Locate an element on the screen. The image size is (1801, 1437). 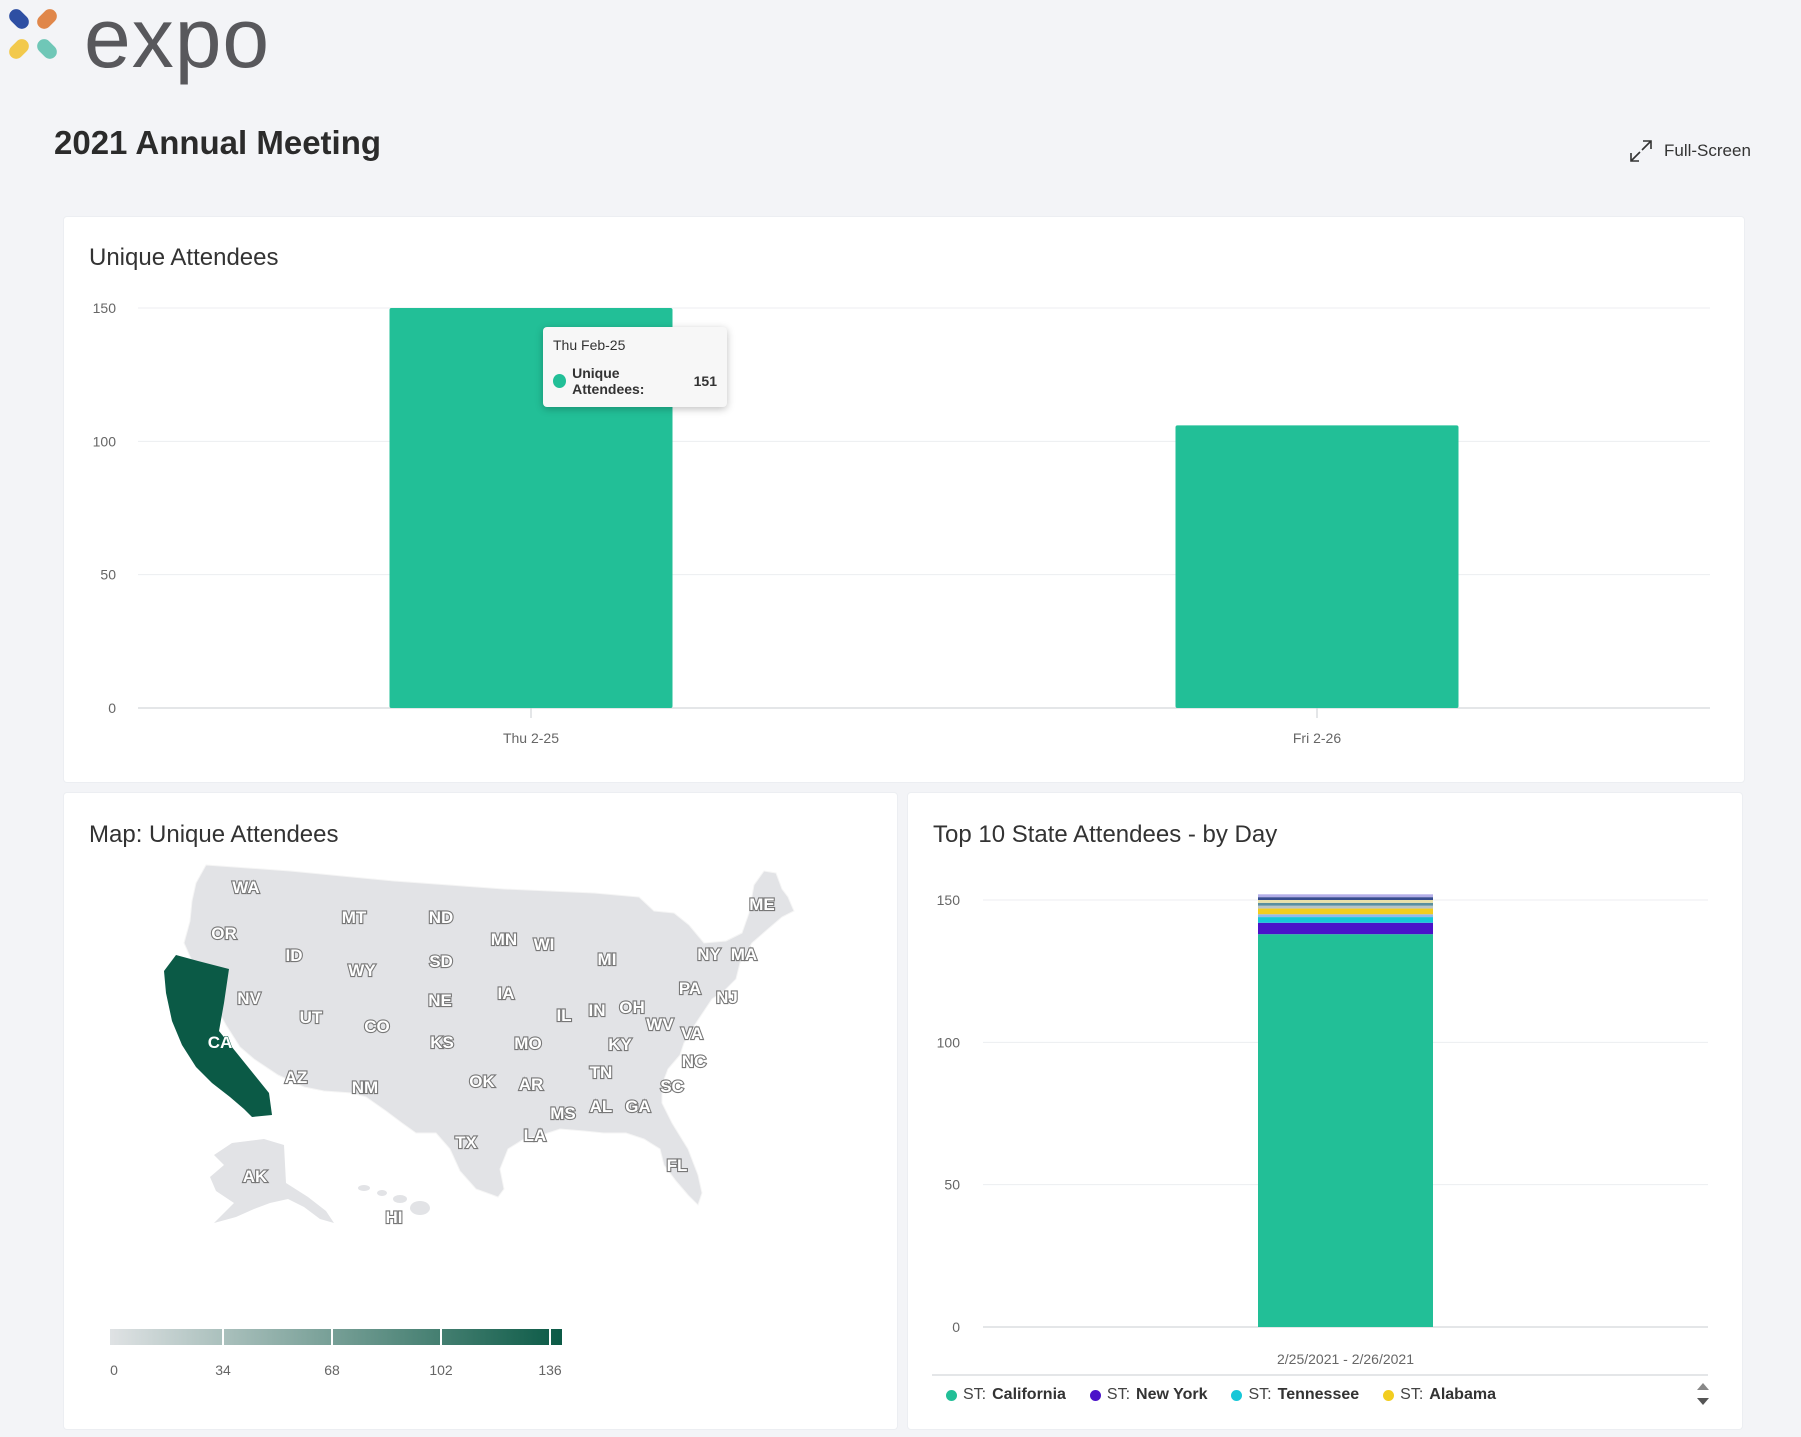
state-label-ar: AR is located at coordinates (531, 1084).